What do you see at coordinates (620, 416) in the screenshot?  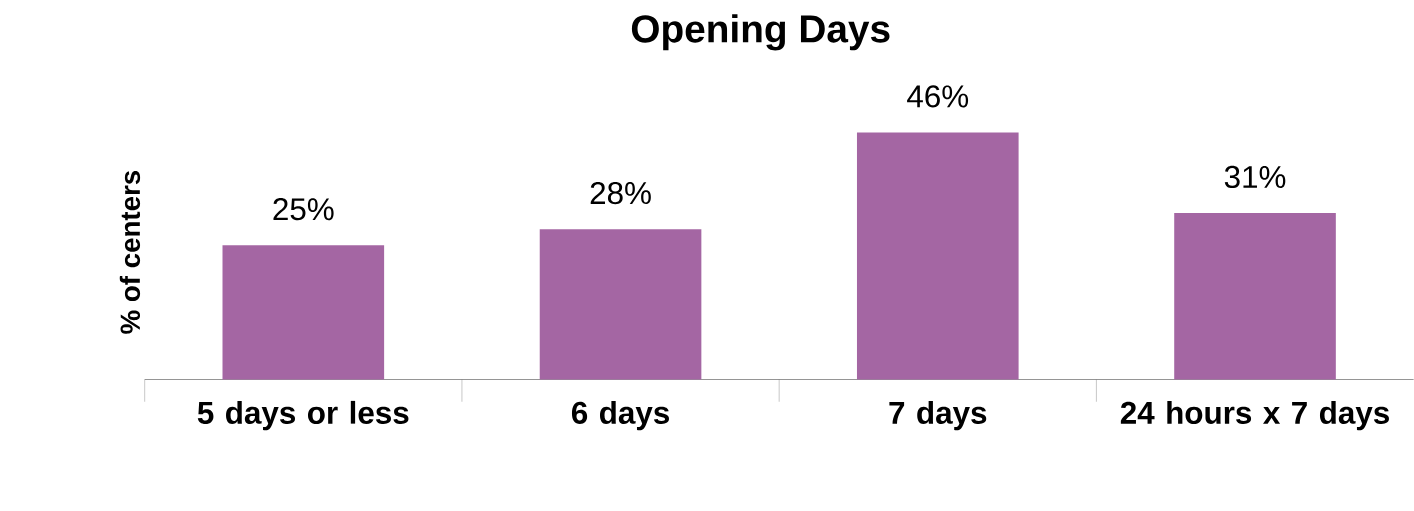 I see `x-tick-label: 6 days` at bounding box center [620, 416].